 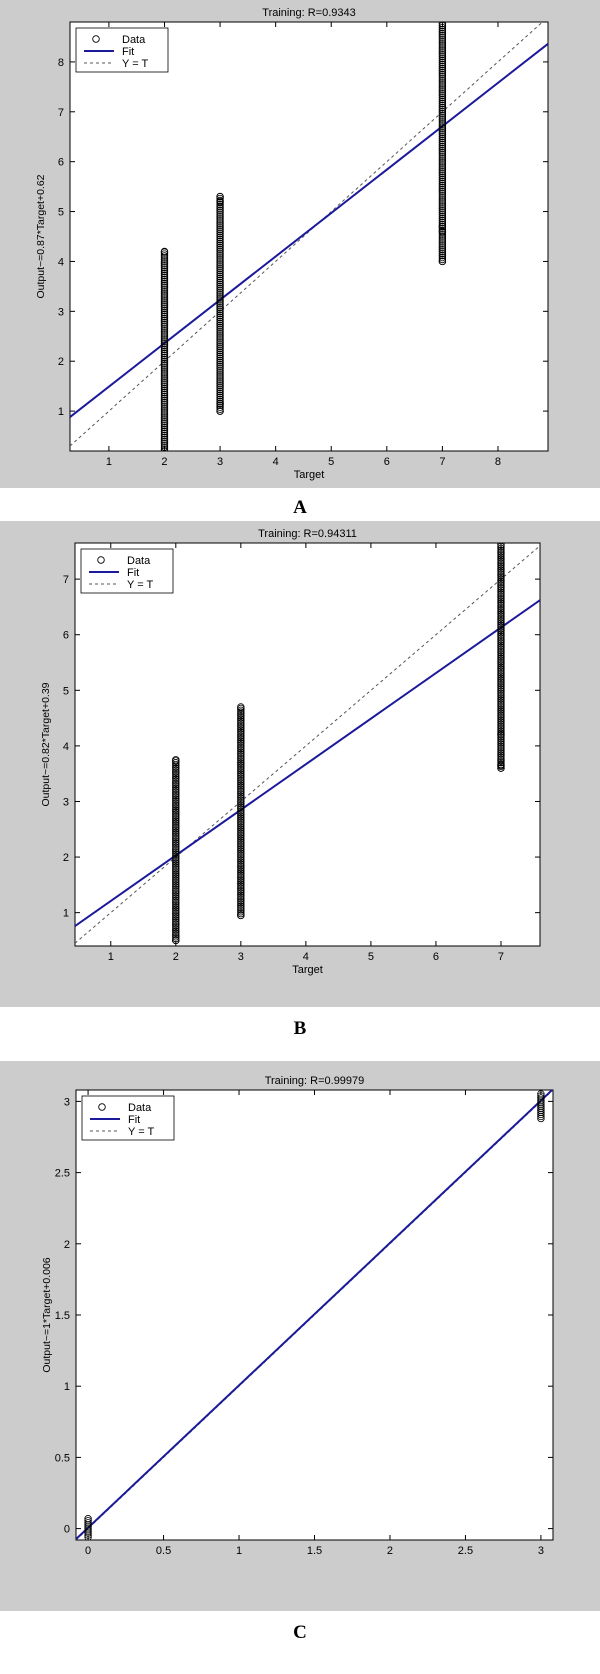 I want to click on chart-c-title: Training: R=0.99979, so click(x=315, y=1081).